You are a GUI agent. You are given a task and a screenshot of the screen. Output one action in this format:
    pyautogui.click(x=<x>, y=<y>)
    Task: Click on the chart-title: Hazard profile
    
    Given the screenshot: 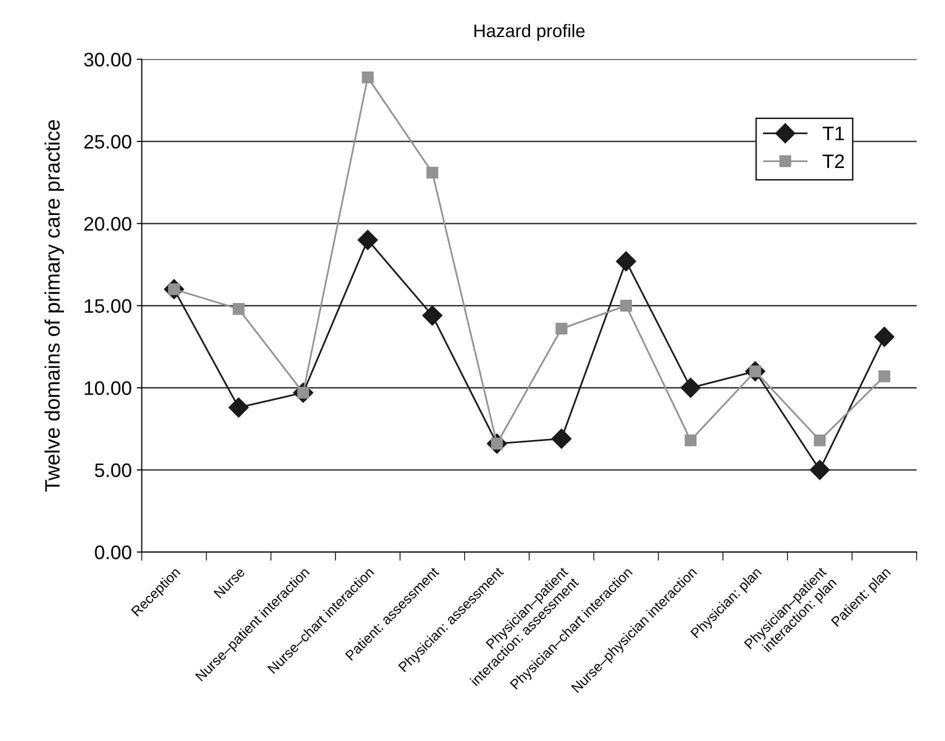 What is the action you would take?
    pyautogui.click(x=529, y=32)
    